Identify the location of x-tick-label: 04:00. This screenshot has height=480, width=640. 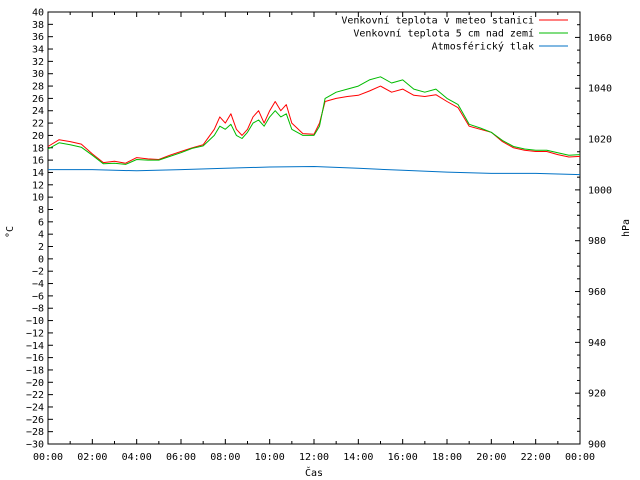
(137, 457).